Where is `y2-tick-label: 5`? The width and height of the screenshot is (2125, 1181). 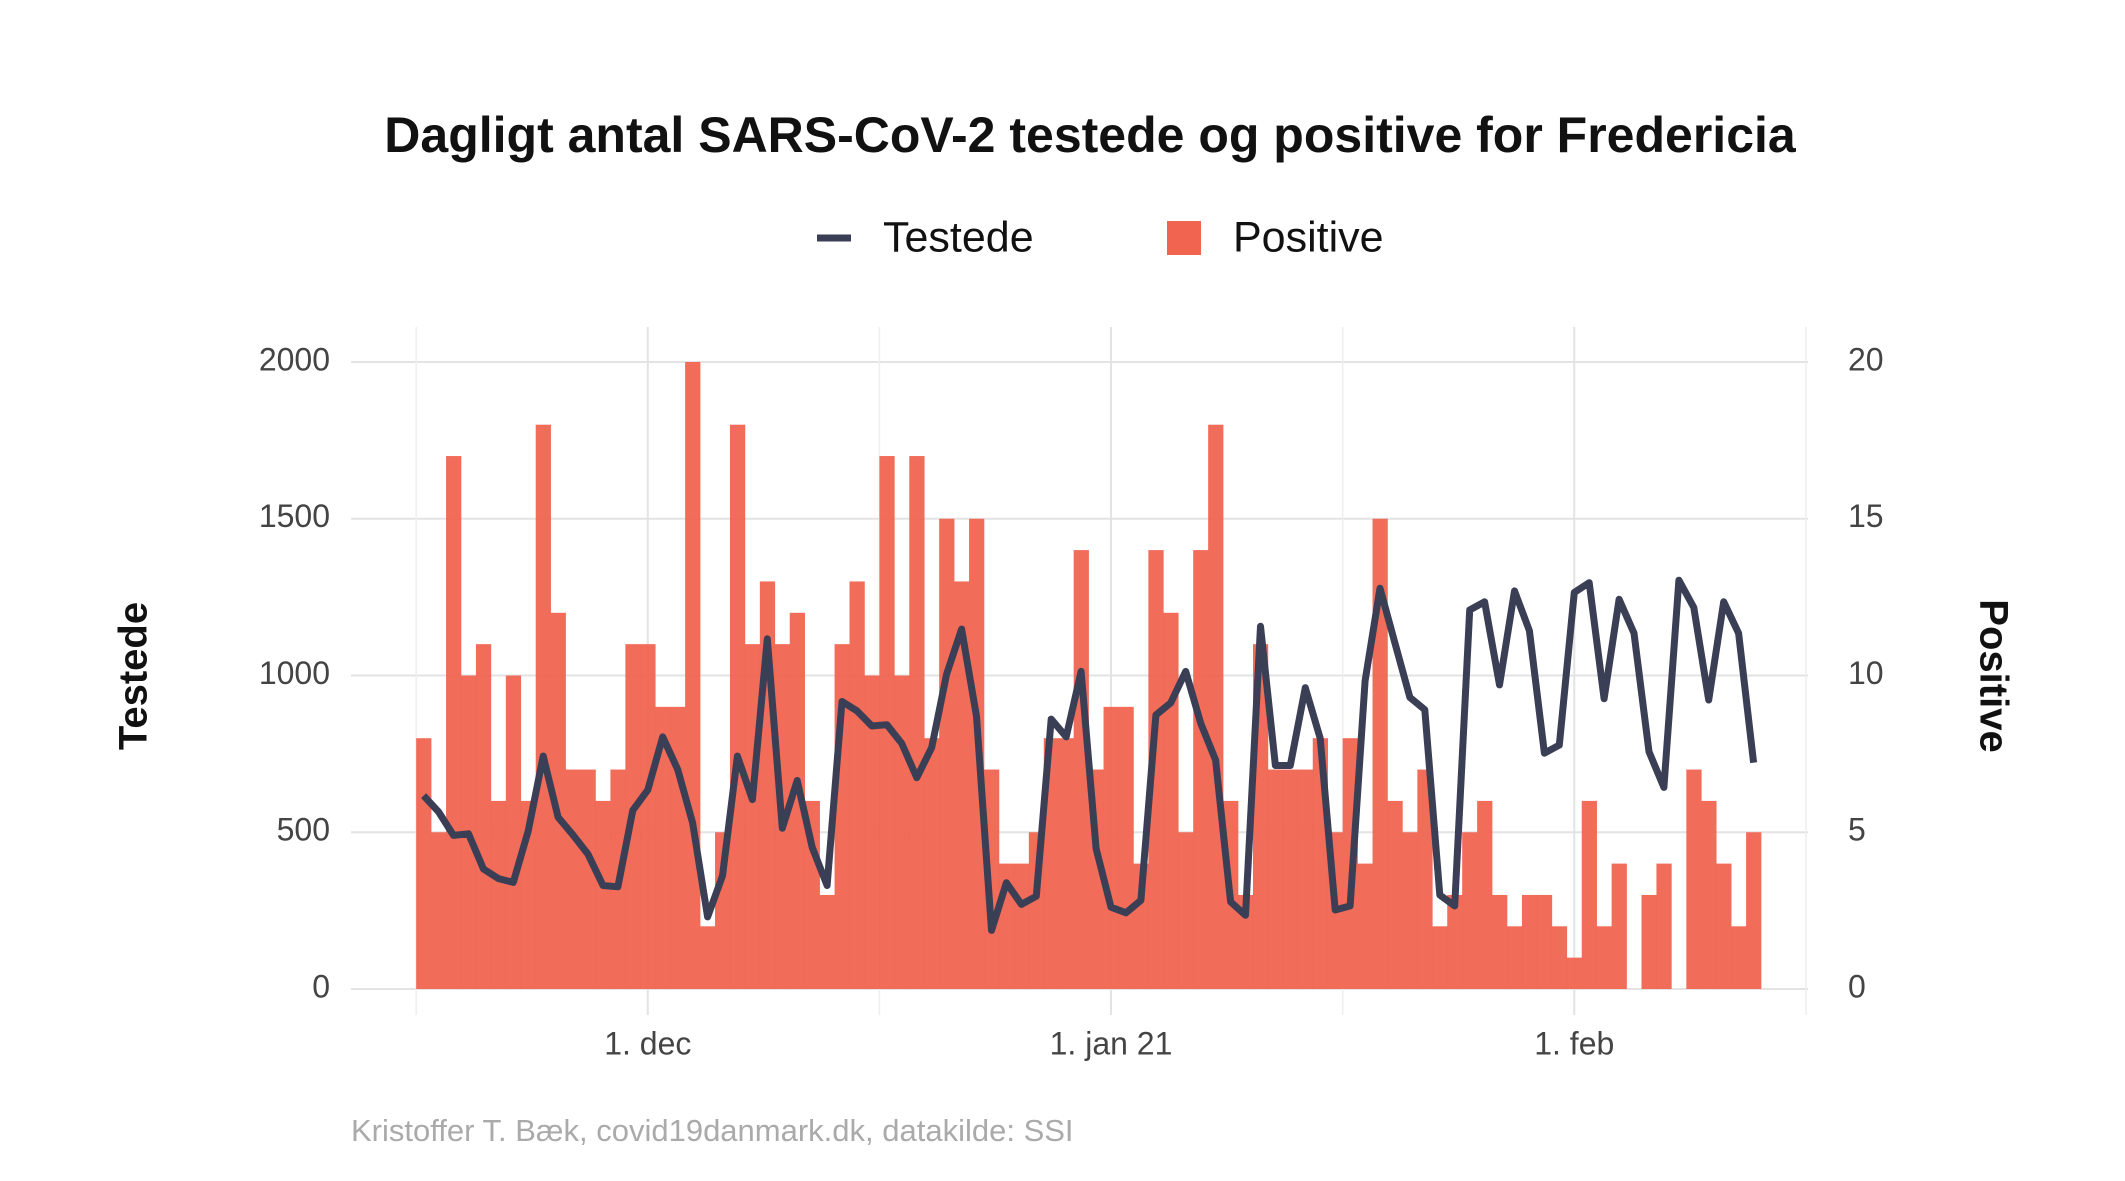 y2-tick-label: 5 is located at coordinates (1857, 830).